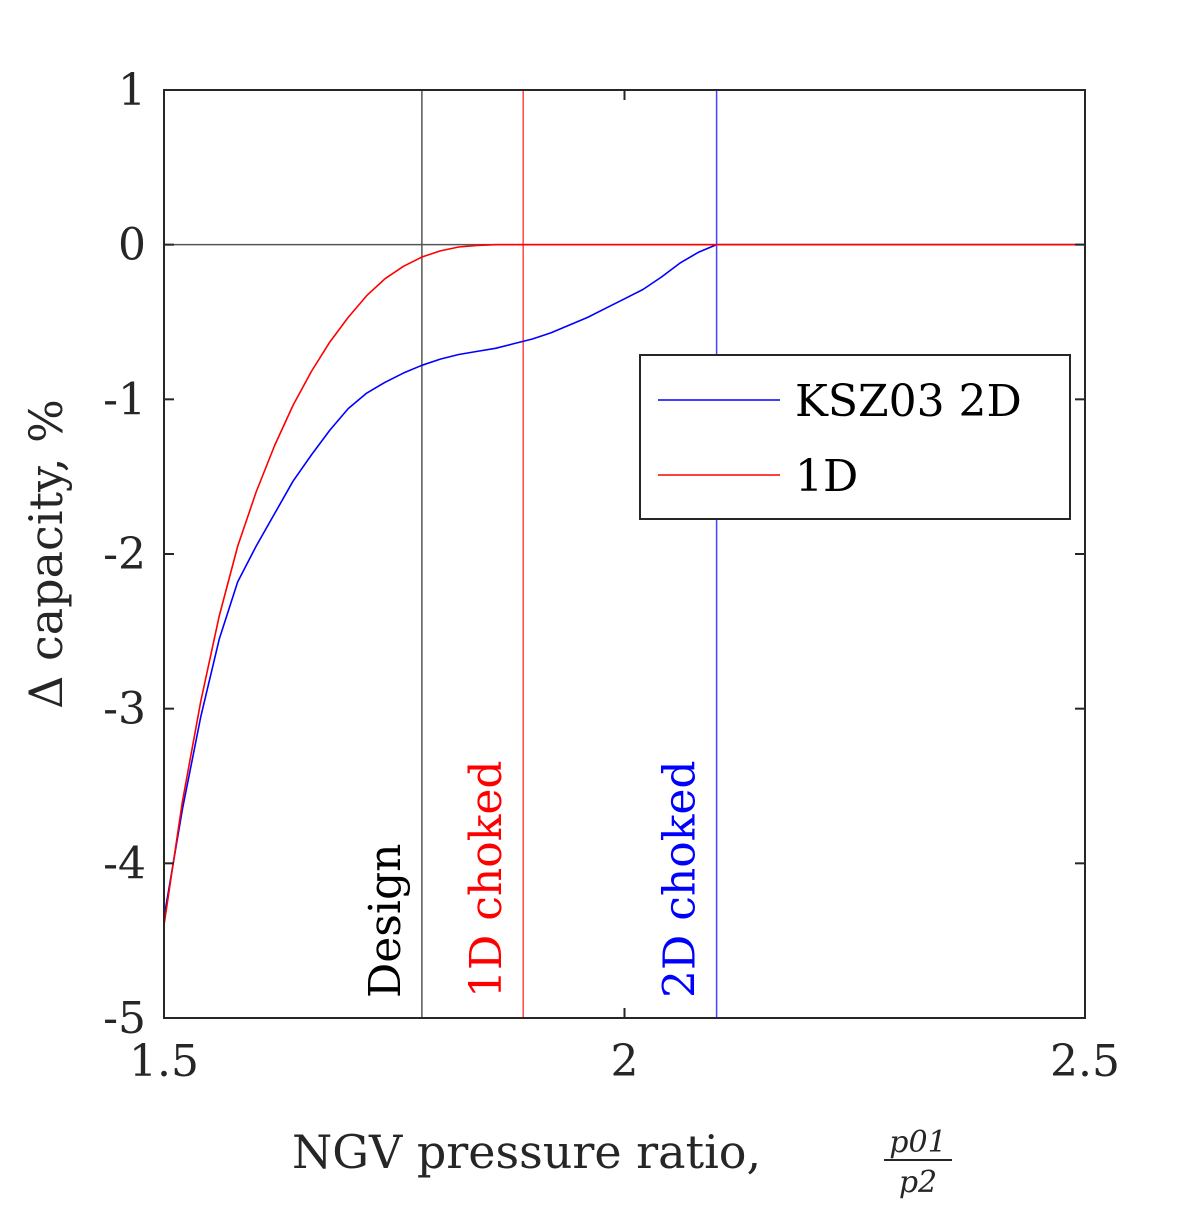 The height and width of the screenshot is (1205, 1200). Describe the element at coordinates (918, 1182) in the screenshot. I see `x-axis-fraction-denominator: p2` at that location.